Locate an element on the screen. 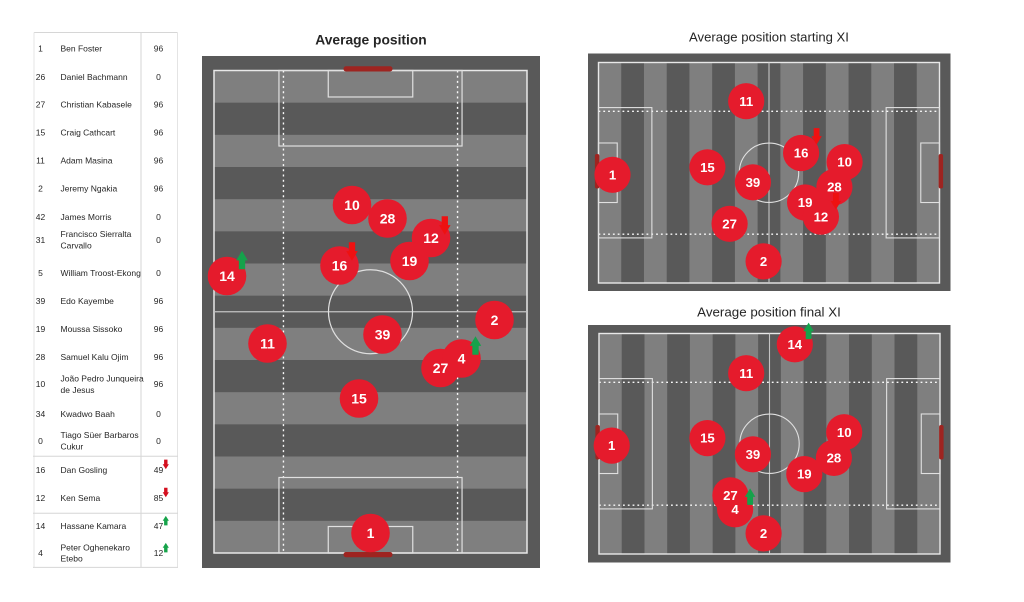 This screenshot has height=602, width=1024. svg-text: Average position starting XI is located at coordinates (769, 37).